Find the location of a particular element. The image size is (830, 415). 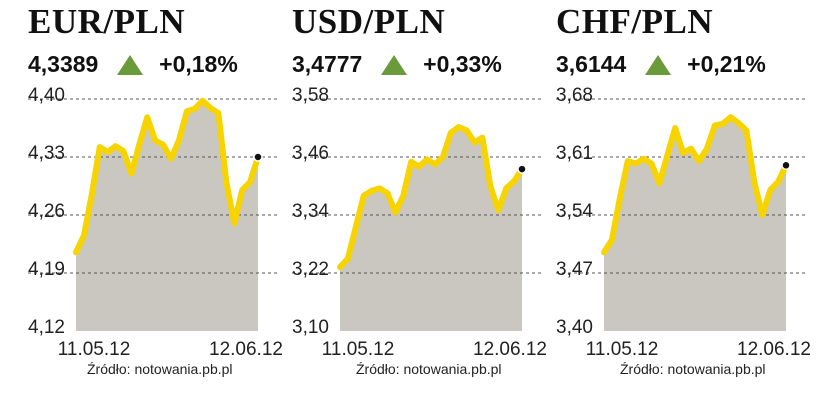

panel-title: CHF/PLN is located at coordinates (635, 21).